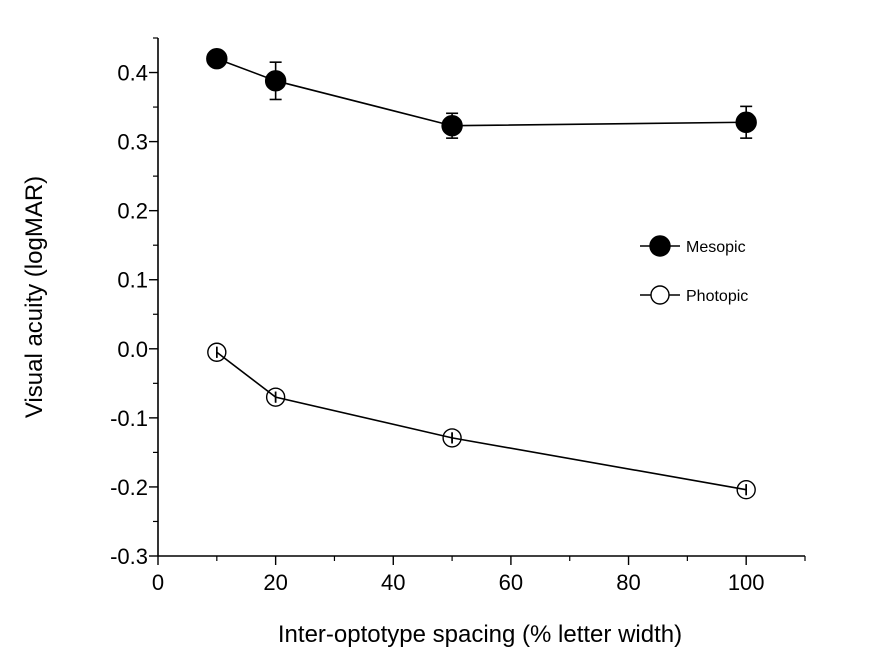 This screenshot has width=883, height=665. What do you see at coordinates (275, 582) in the screenshot?
I see `x-tick-label: 20` at bounding box center [275, 582].